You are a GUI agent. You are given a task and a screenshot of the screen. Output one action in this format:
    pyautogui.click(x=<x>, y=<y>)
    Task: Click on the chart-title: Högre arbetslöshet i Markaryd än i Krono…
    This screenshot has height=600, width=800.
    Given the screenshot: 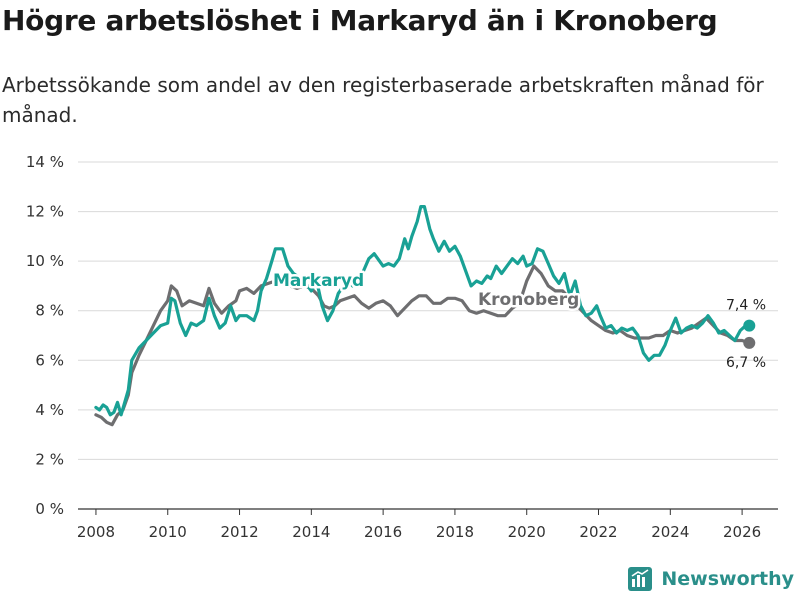 What is the action you would take?
    pyautogui.click(x=360, y=20)
    